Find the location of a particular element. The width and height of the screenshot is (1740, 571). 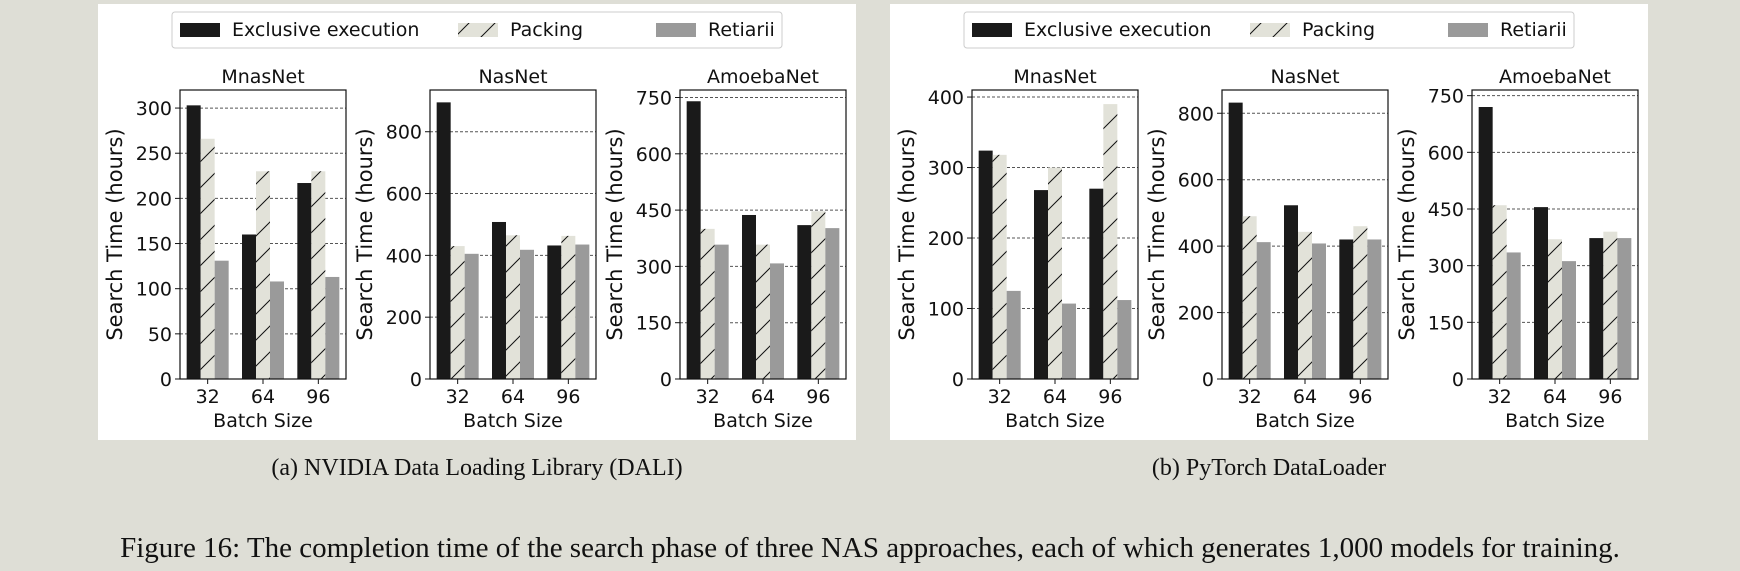

panel-b-caption: (b) PyTorch DataLoader is located at coordinates (1269, 468).